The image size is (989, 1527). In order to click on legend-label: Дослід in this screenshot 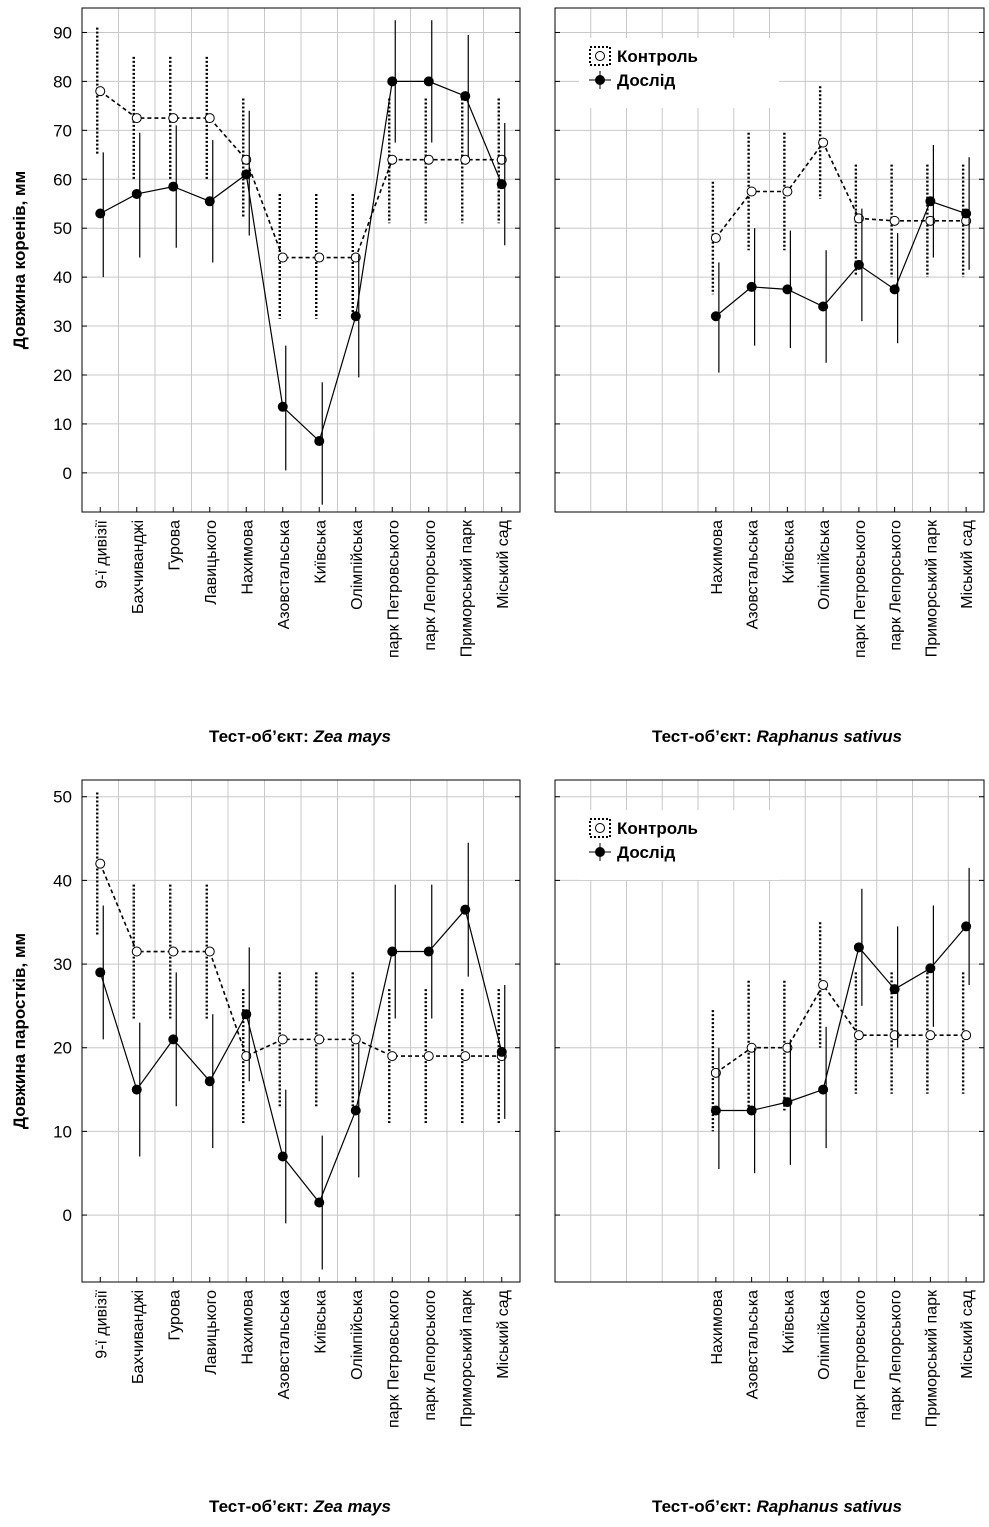, I will do `click(646, 852)`.